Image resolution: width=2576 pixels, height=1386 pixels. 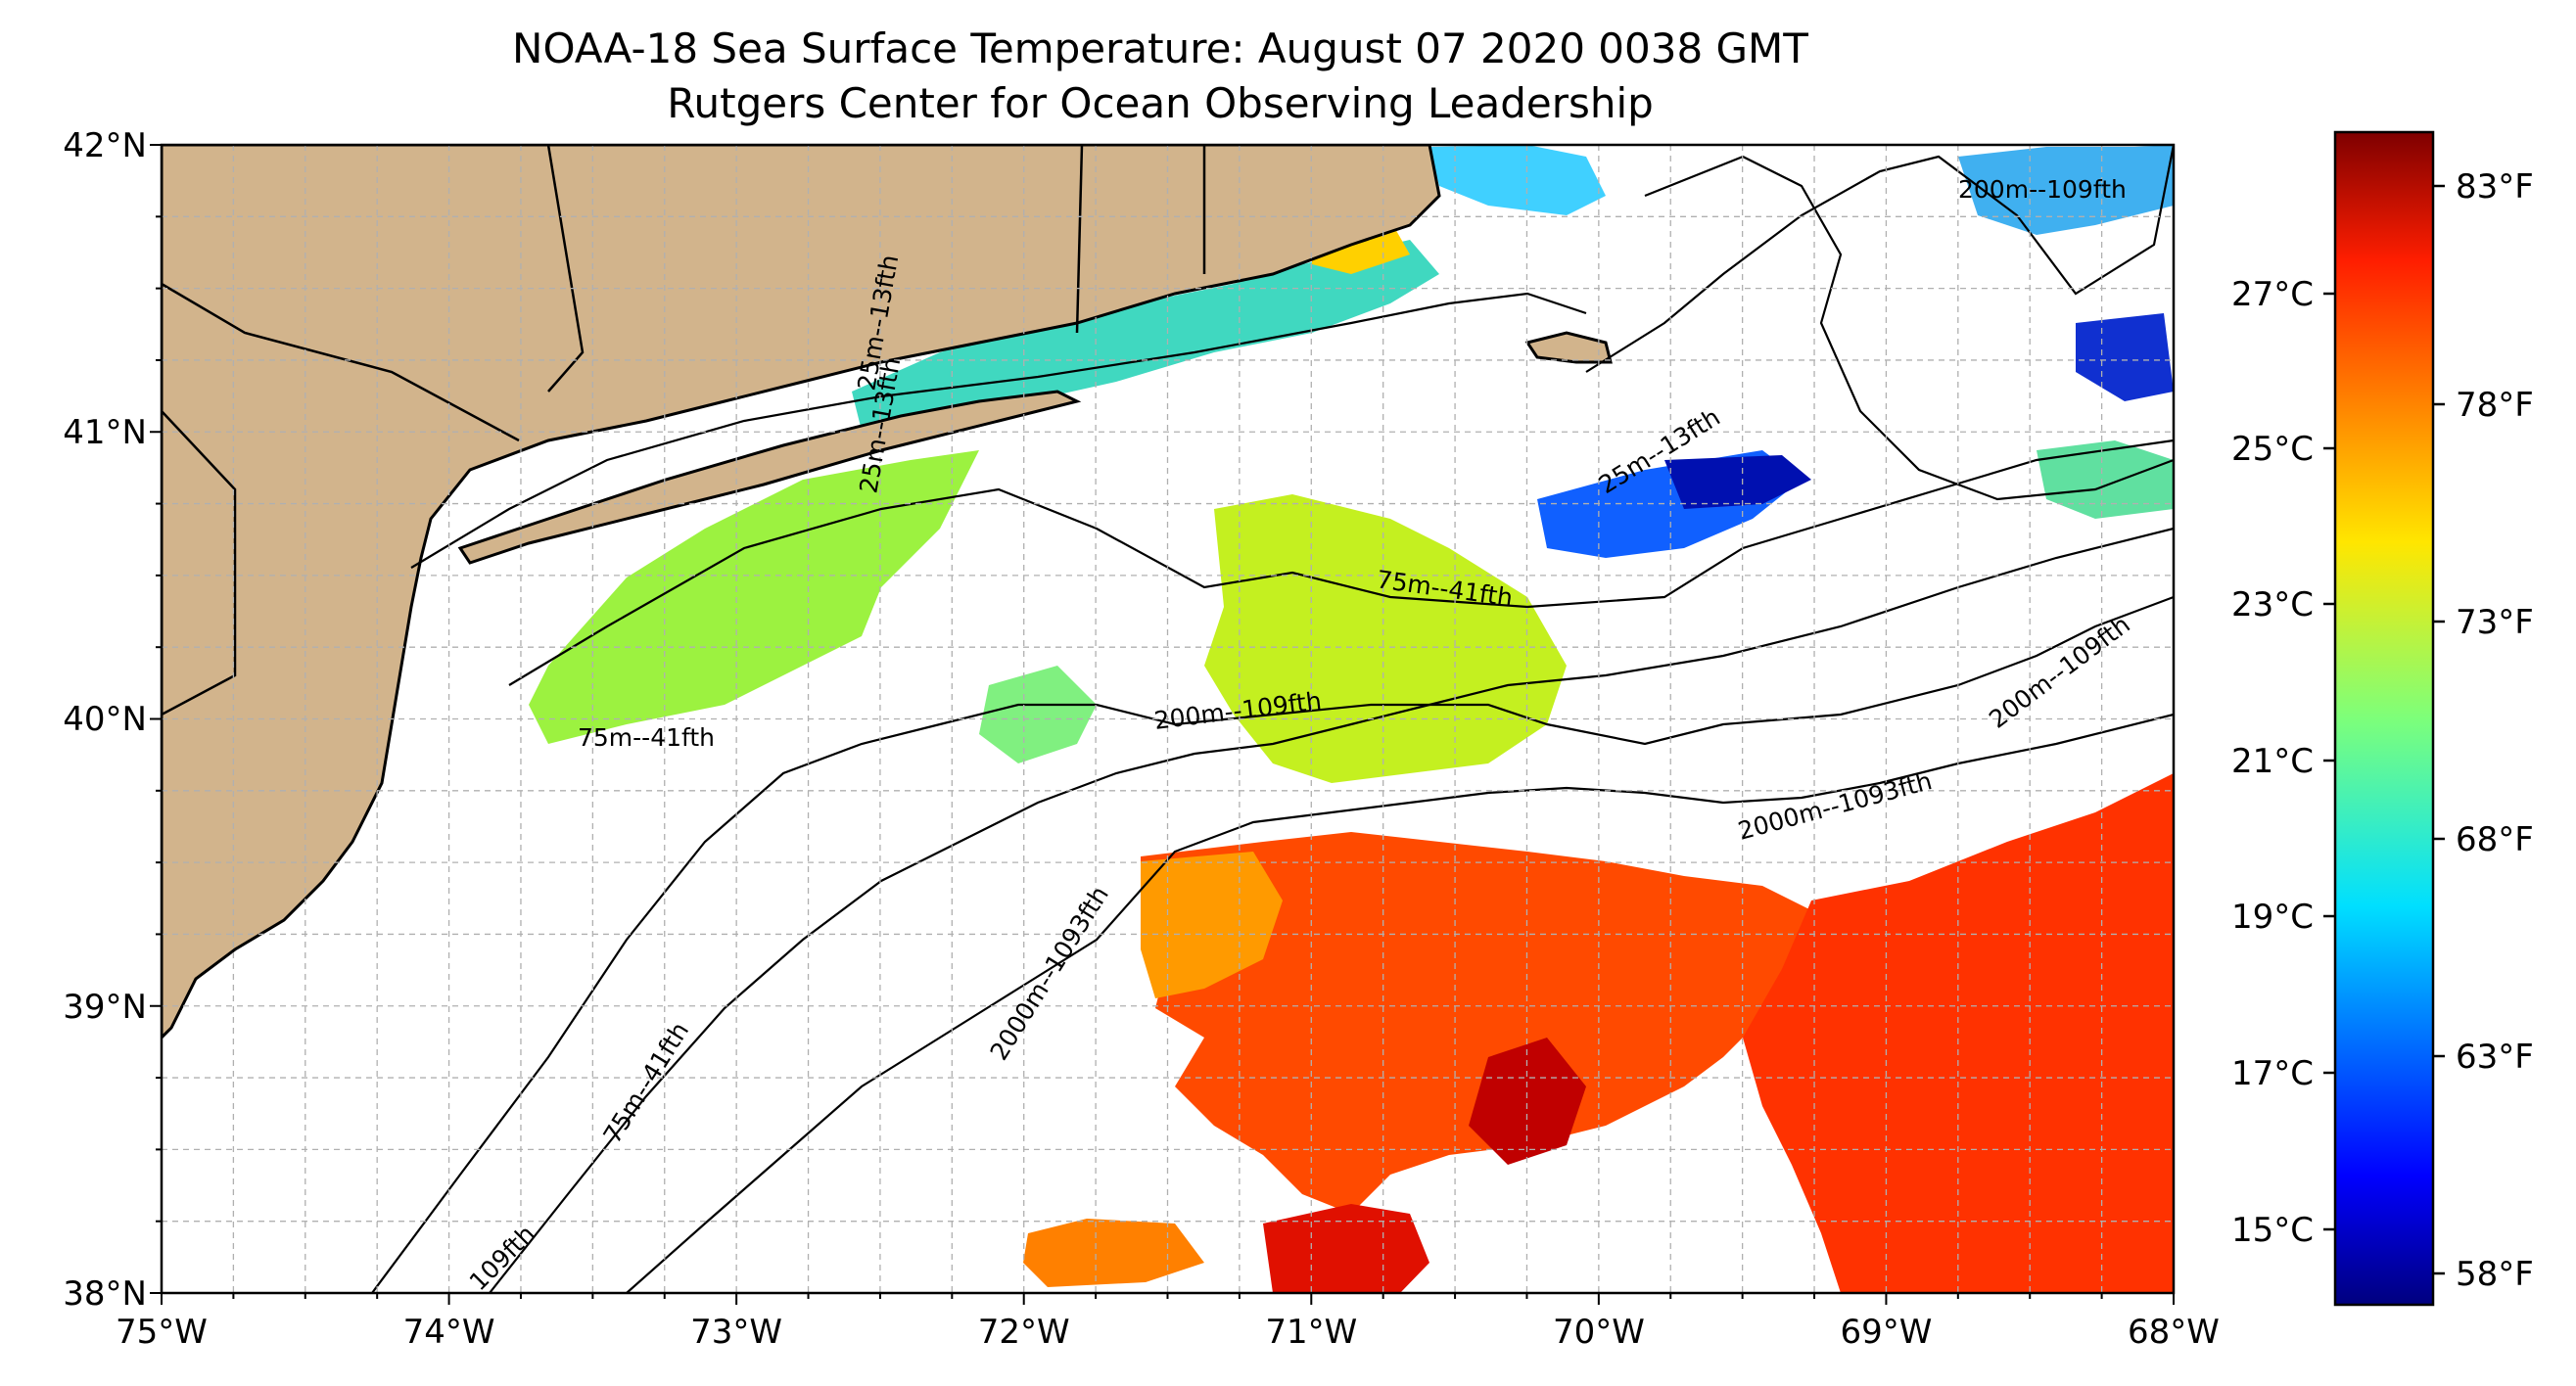 I want to click on land-long-island, so click(x=769, y=477).